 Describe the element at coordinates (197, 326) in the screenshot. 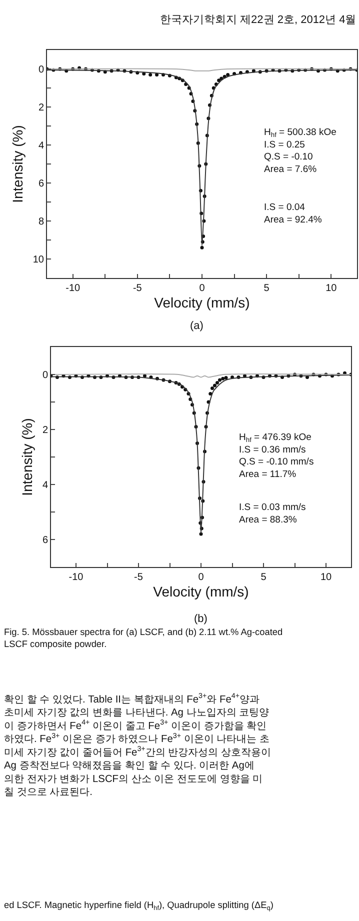

I see `text: (a)` at that location.